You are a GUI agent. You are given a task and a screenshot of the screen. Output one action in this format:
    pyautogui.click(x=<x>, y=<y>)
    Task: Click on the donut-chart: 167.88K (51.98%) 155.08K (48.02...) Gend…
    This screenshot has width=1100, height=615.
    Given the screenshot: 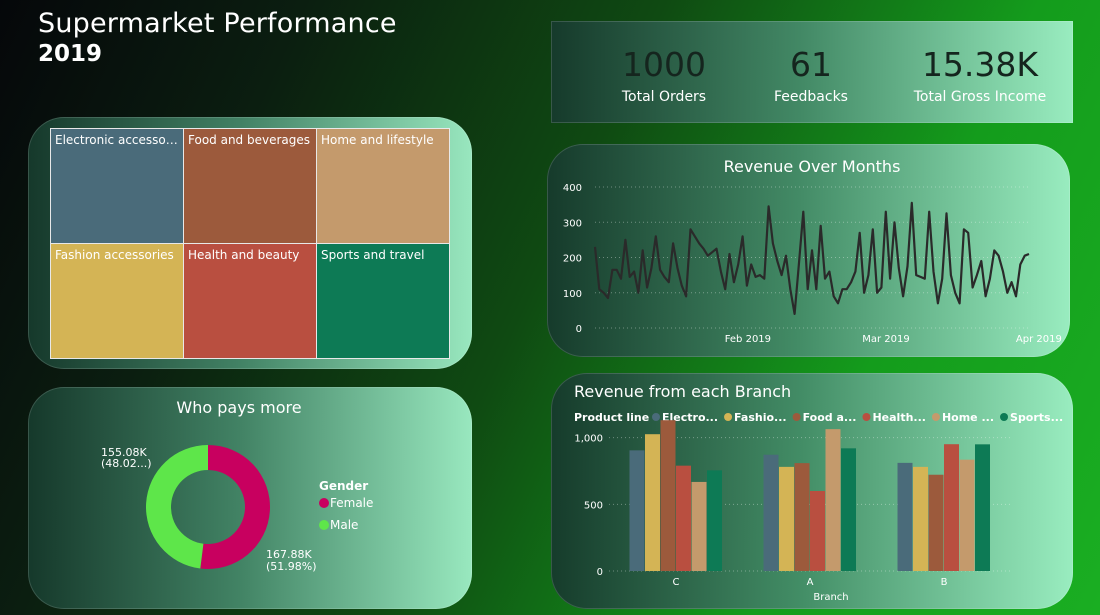 What is the action you would take?
    pyautogui.click(x=237, y=509)
    